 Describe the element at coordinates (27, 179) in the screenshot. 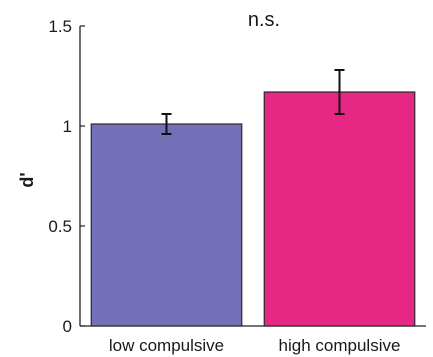

I see `y-axis-label: d'` at that location.